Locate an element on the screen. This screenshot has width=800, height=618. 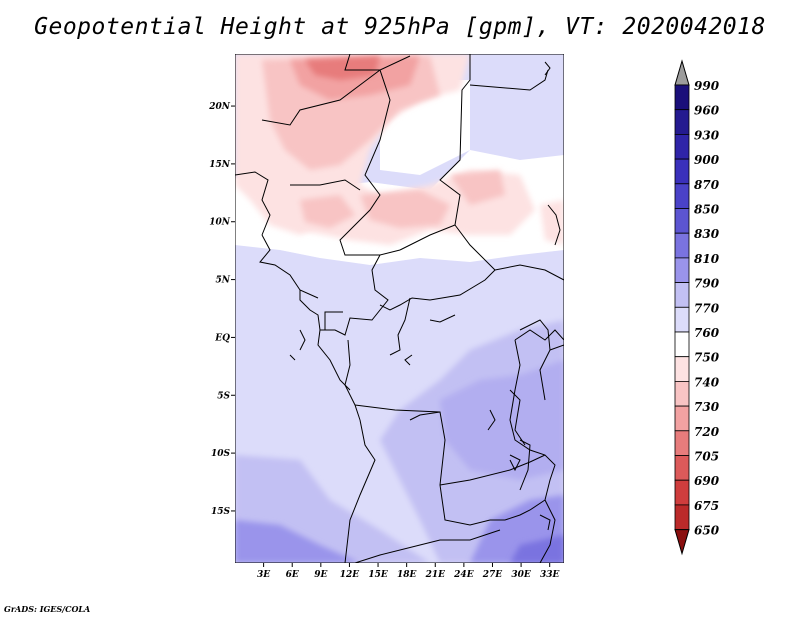
lat-label: 10N is located at coordinates (220, 223).